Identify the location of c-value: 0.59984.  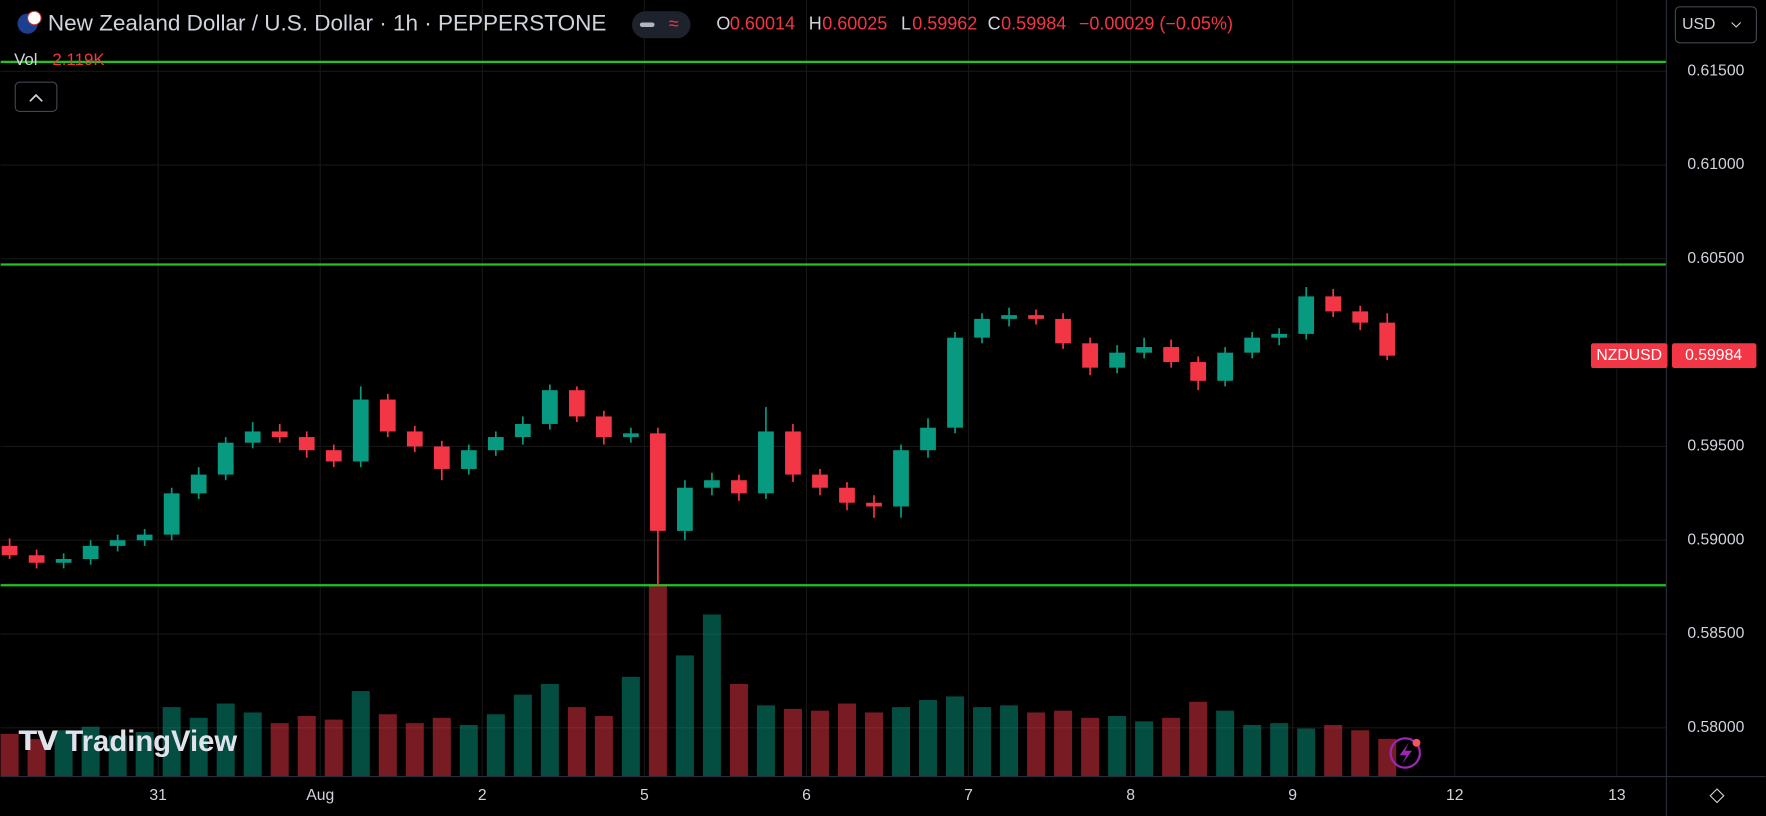
(1033, 24).